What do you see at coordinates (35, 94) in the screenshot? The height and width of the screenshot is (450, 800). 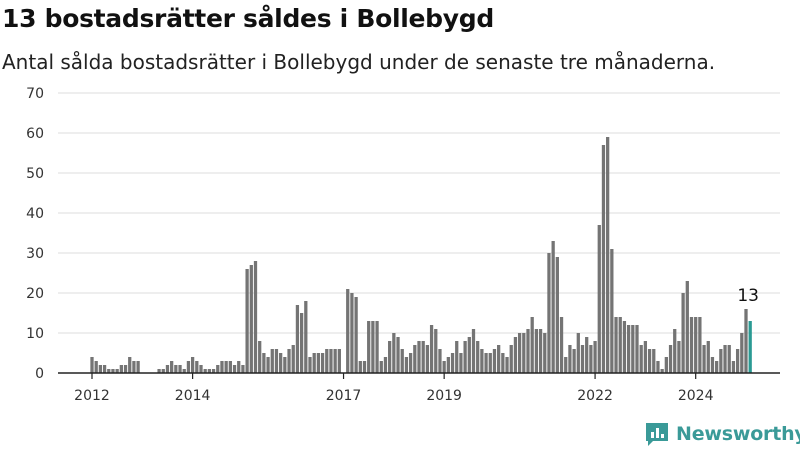 I see `y-tick-label: 70` at bounding box center [35, 94].